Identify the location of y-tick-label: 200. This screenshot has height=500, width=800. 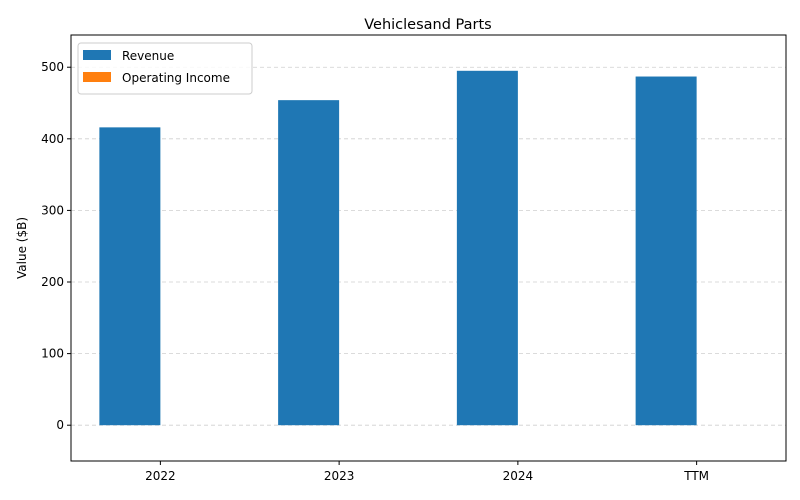
(52, 282).